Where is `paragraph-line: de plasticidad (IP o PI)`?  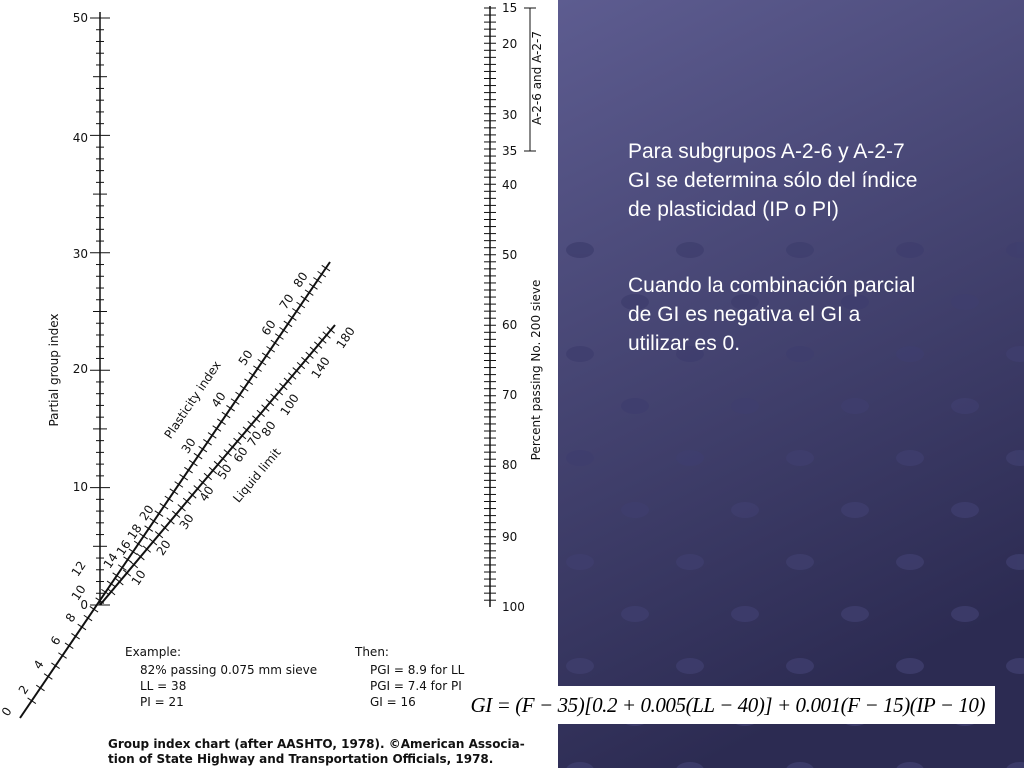 paragraph-line: de plasticidad (IP o PI) is located at coordinates (733, 209).